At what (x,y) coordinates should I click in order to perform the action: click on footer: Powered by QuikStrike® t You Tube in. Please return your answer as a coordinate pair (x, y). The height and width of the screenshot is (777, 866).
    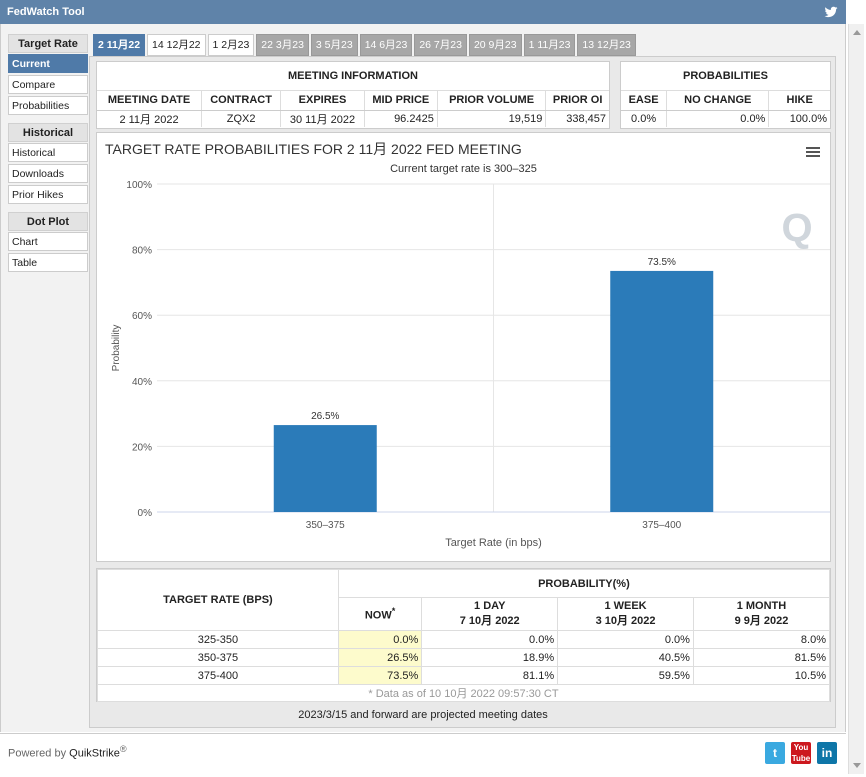
    Looking at the image, I should click on (423, 755).